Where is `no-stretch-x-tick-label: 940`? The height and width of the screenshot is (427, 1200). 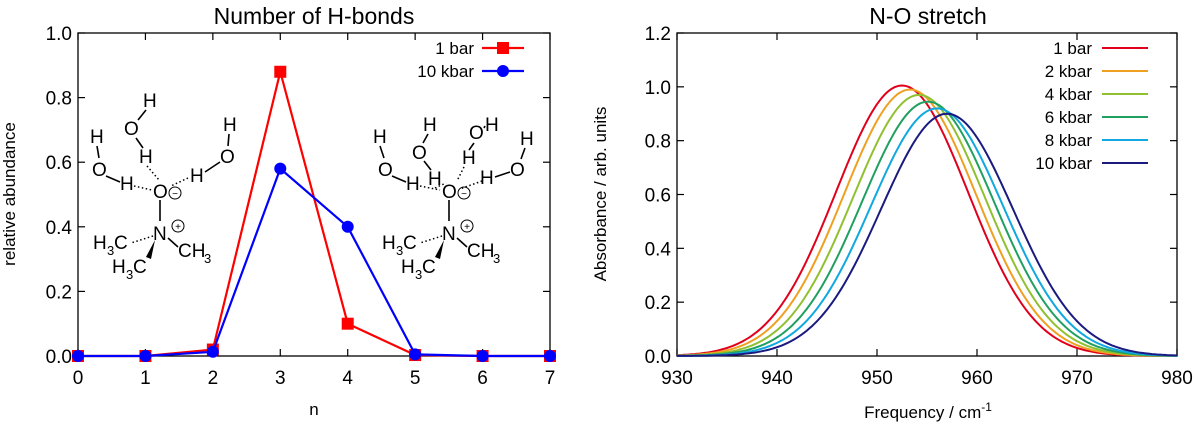 no-stretch-x-tick-label: 940 is located at coordinates (777, 378).